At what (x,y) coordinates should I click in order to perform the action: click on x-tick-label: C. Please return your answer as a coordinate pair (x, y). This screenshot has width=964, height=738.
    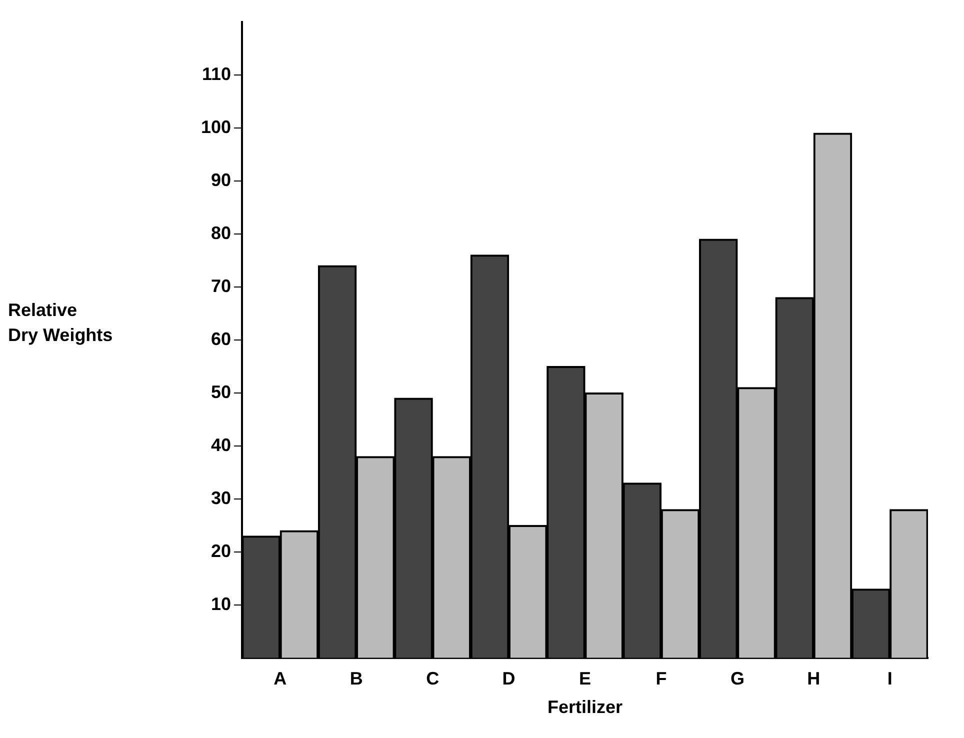
    Looking at the image, I should click on (433, 678).